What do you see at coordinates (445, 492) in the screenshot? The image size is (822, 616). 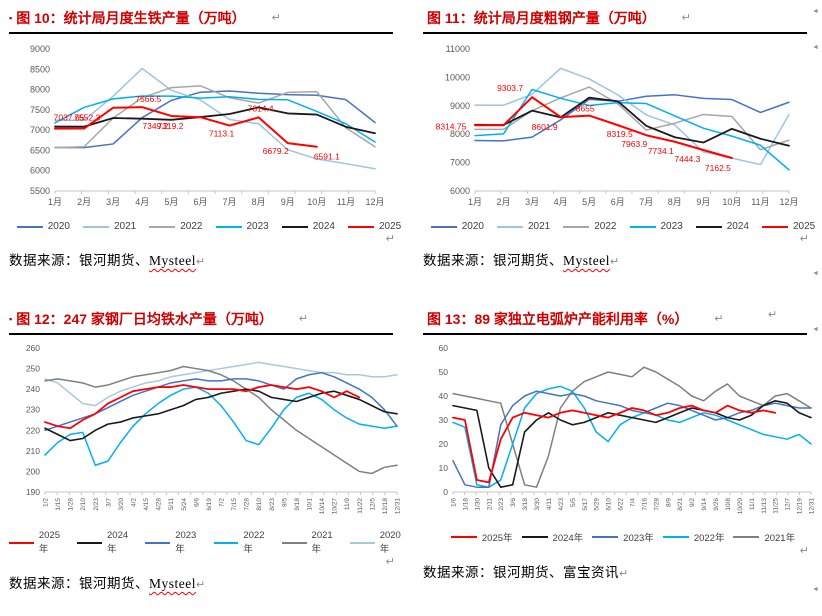 I see `svg-text: 0` at bounding box center [445, 492].